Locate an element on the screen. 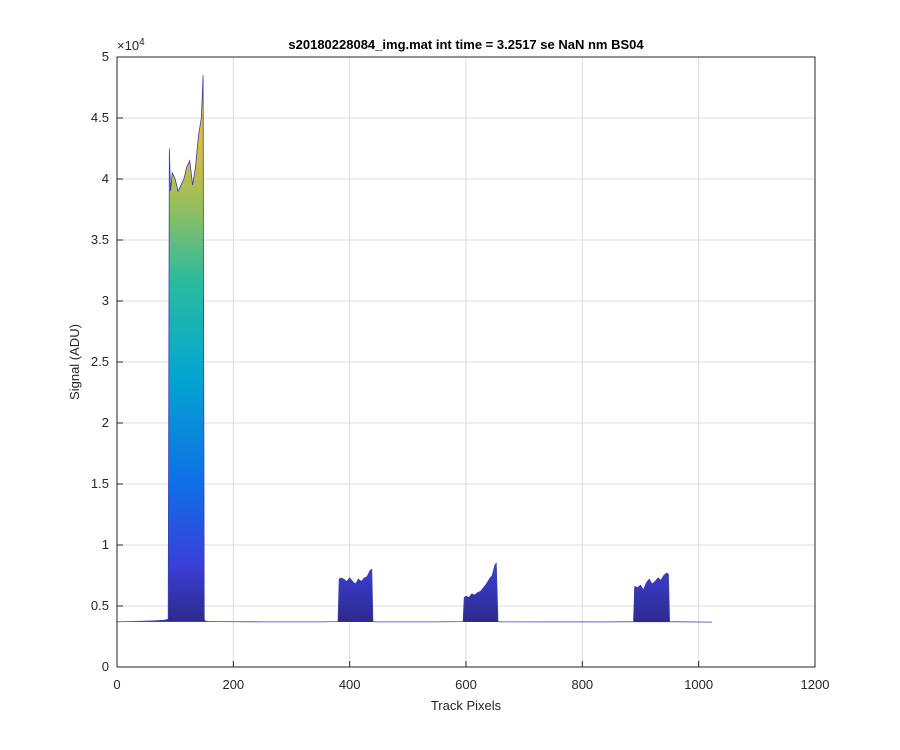  x-tick-label: 400 is located at coordinates (350, 684).